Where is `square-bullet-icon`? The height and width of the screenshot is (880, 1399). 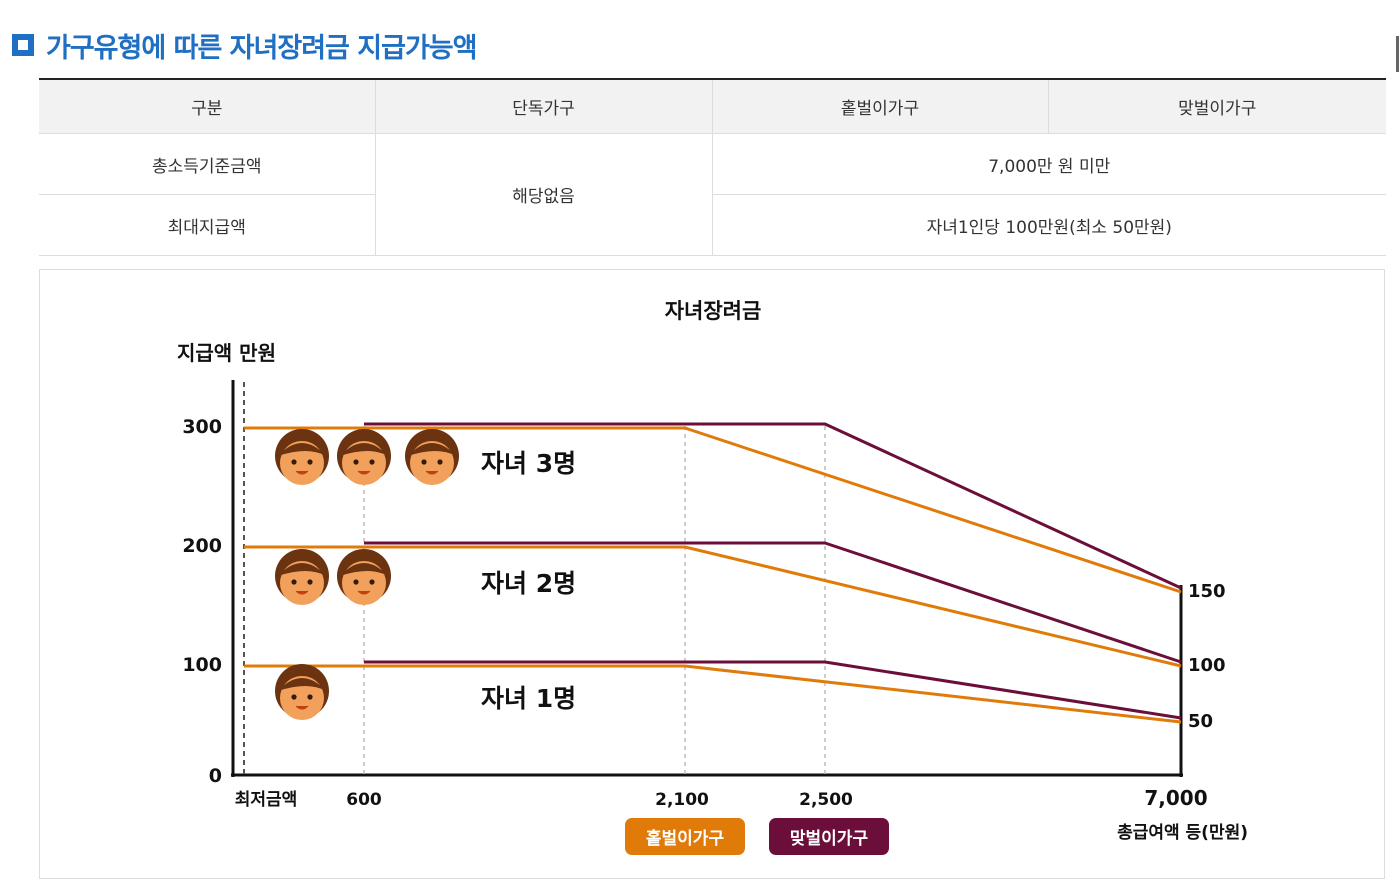 square-bullet-icon is located at coordinates (23, 45).